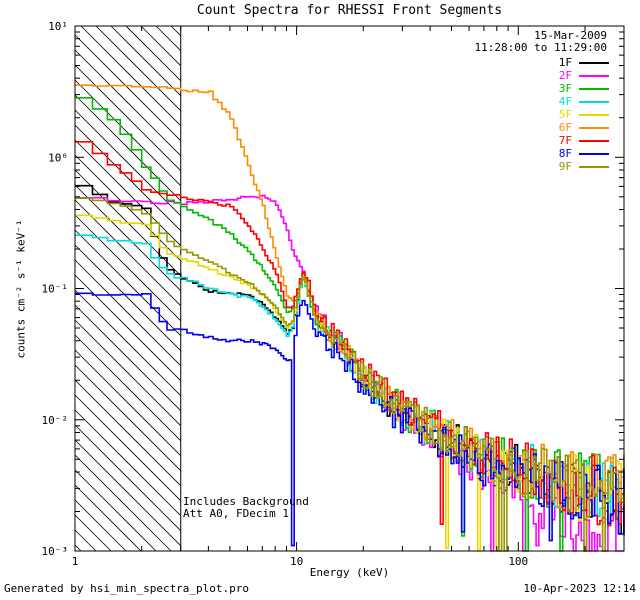 The width and height of the screenshot is (640, 600). Describe the element at coordinates (565, 140) in the screenshot. I see `legend-label-7F: 7F` at that location.